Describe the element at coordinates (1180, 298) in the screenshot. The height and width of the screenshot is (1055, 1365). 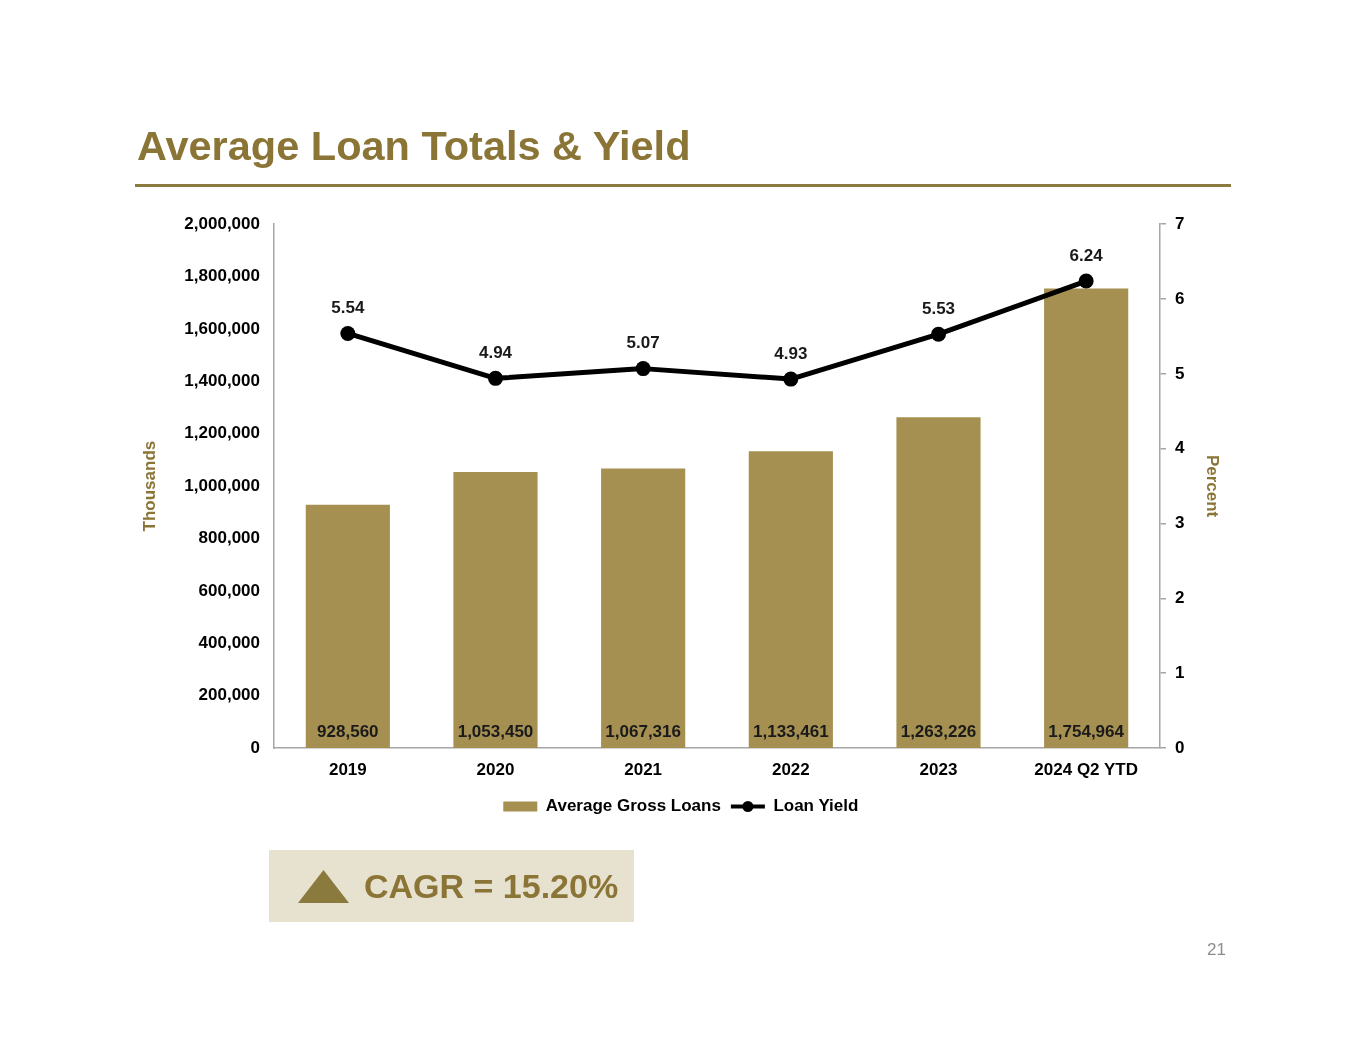
I see `y2-tick-label: 6` at that location.